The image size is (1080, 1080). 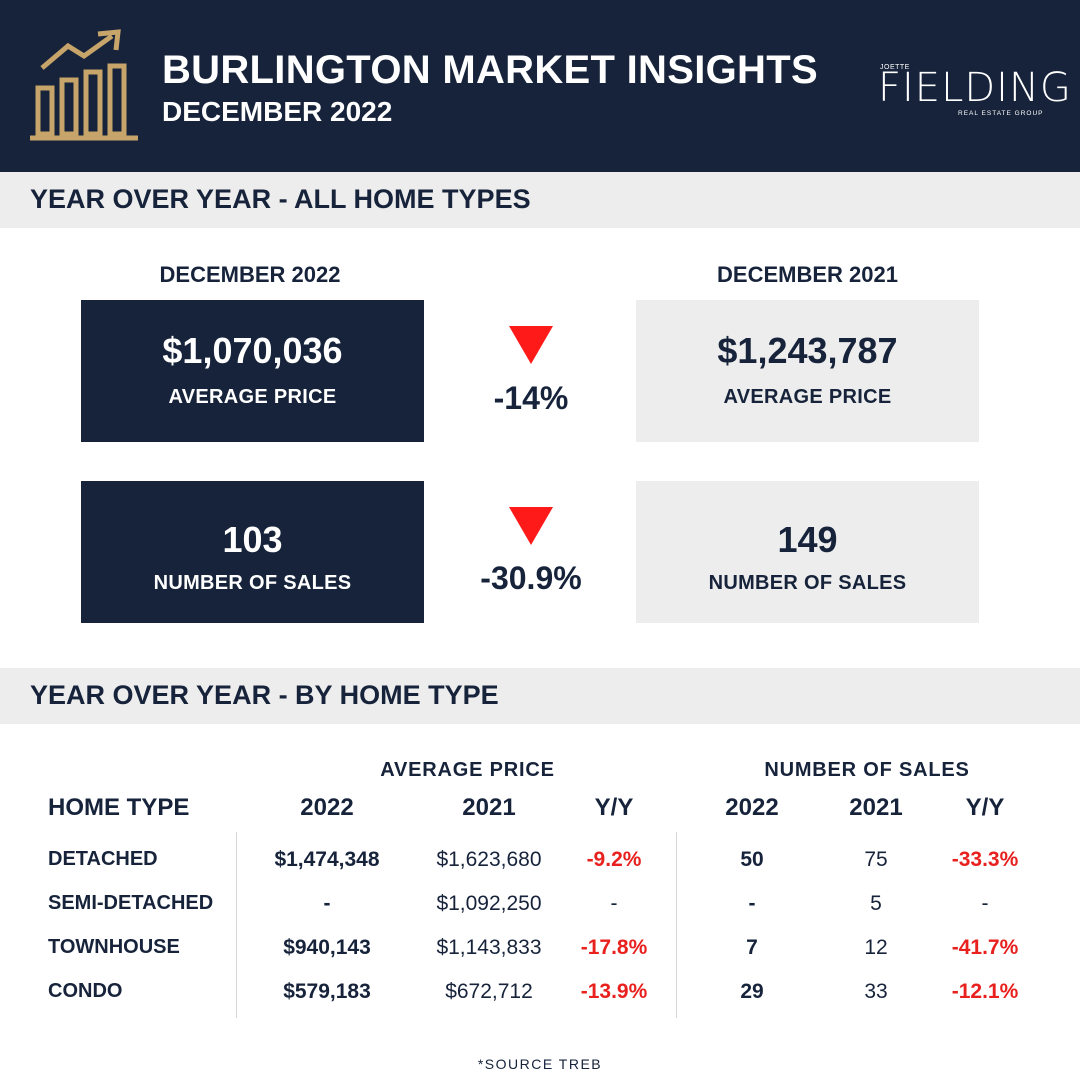 What do you see at coordinates (1001, 113) in the screenshot?
I see `brand-logo-sub: REAL ESTATE GROUP` at bounding box center [1001, 113].